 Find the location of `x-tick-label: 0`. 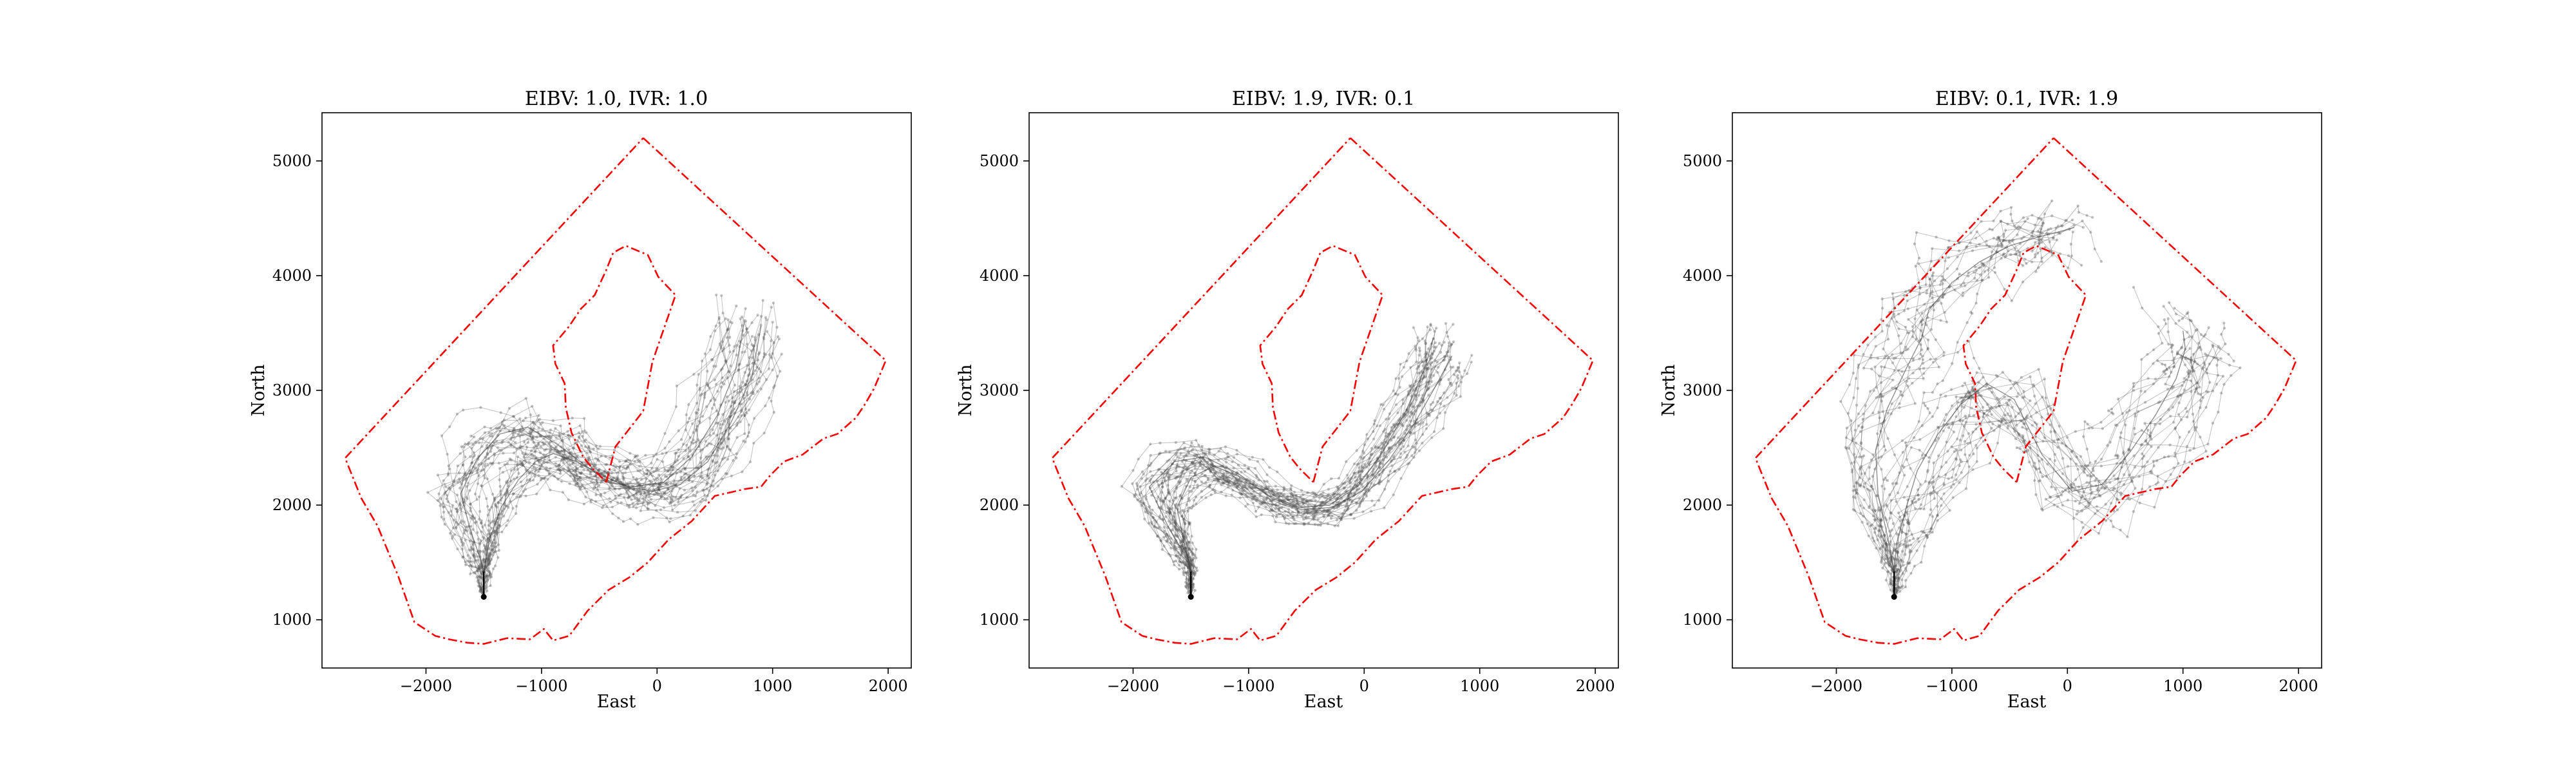

x-tick-label: 0 is located at coordinates (657, 686).